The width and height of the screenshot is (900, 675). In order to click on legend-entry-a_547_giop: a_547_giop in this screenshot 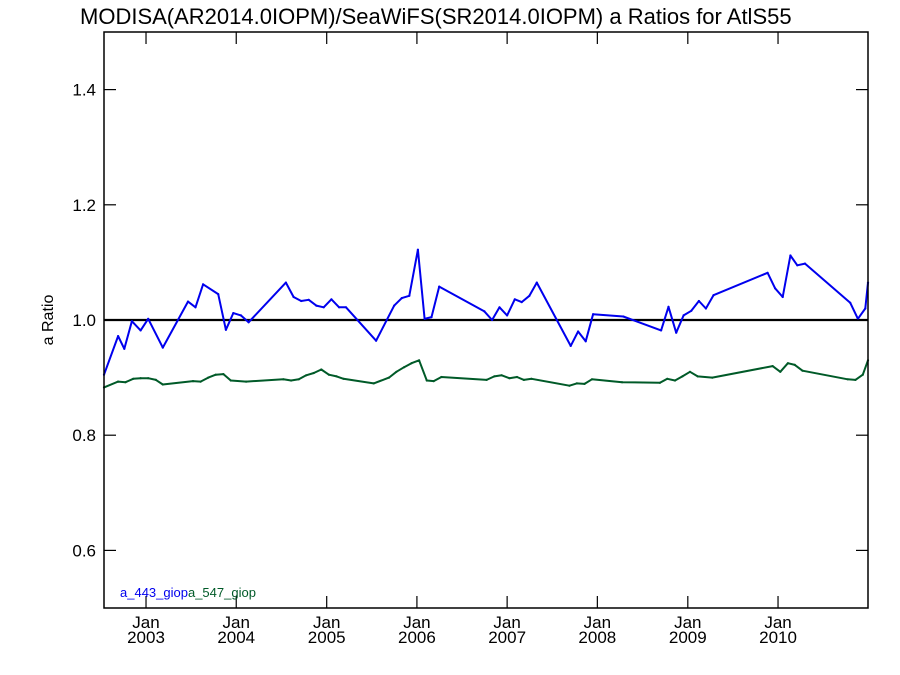, I will do `click(222, 592)`.